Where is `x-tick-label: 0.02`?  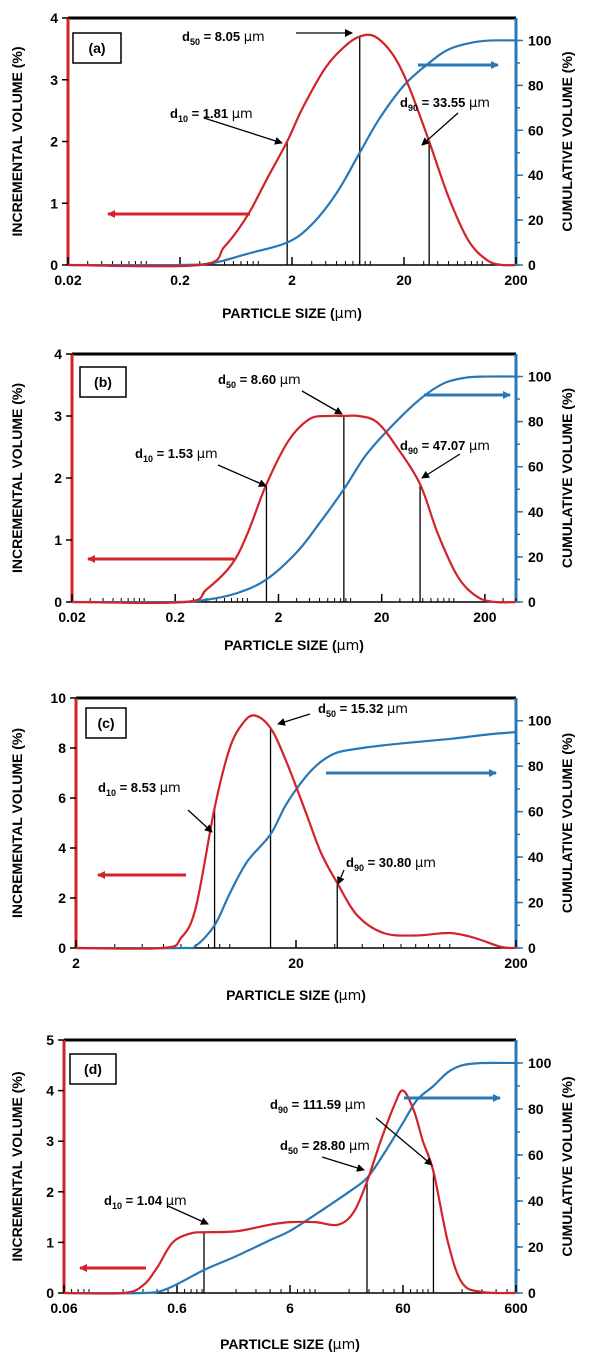
x-tick-label: 0.02 is located at coordinates (67, 280).